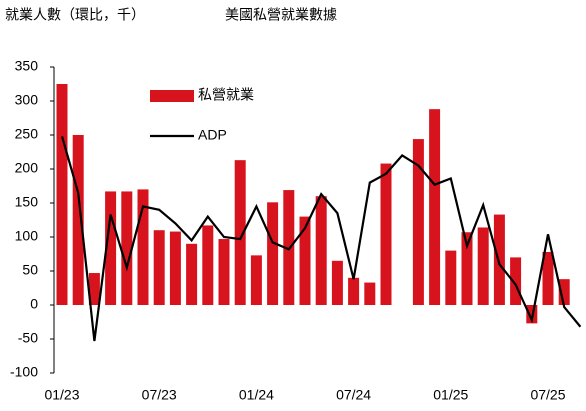 Image resolution: width=586 pixels, height=411 pixels. Describe the element at coordinates (27, 66) in the screenshot. I see `y-tick-label: 350` at that location.